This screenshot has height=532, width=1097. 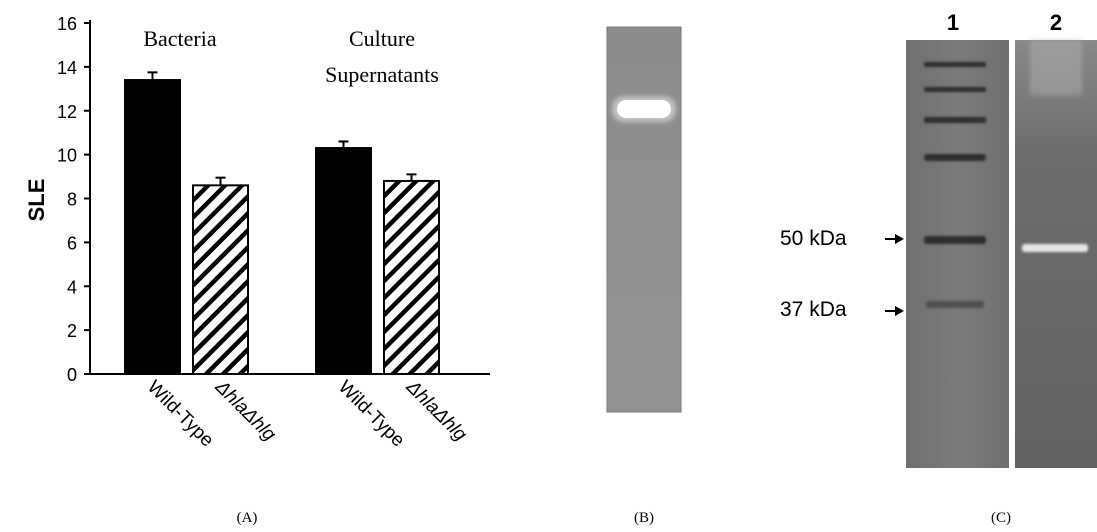 I want to click on group-label-culture-line1: Culture, so click(x=382, y=38).